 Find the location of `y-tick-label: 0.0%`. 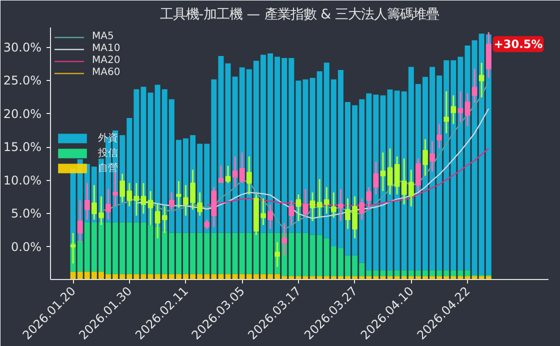

y-tick-label: 0.0% is located at coordinates (26, 247).